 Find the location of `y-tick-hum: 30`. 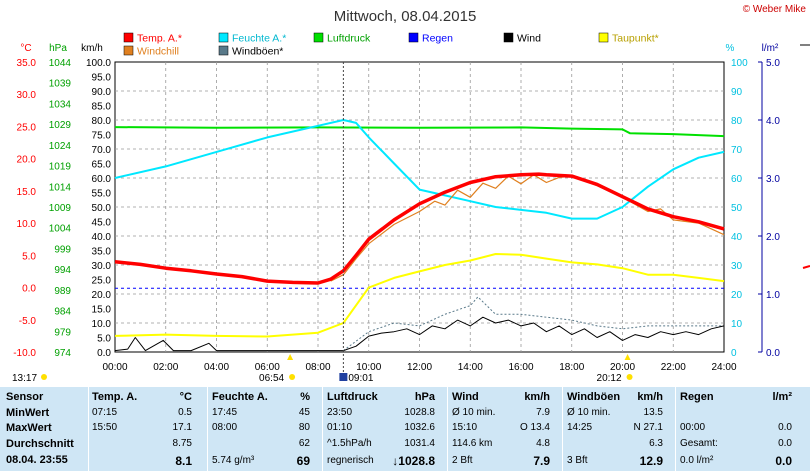

y-tick-hum: 30 is located at coordinates (737, 266).